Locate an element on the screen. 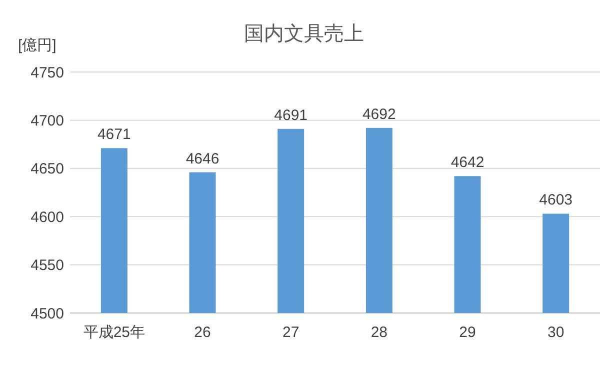  x-tick-label: 29 is located at coordinates (467, 332).